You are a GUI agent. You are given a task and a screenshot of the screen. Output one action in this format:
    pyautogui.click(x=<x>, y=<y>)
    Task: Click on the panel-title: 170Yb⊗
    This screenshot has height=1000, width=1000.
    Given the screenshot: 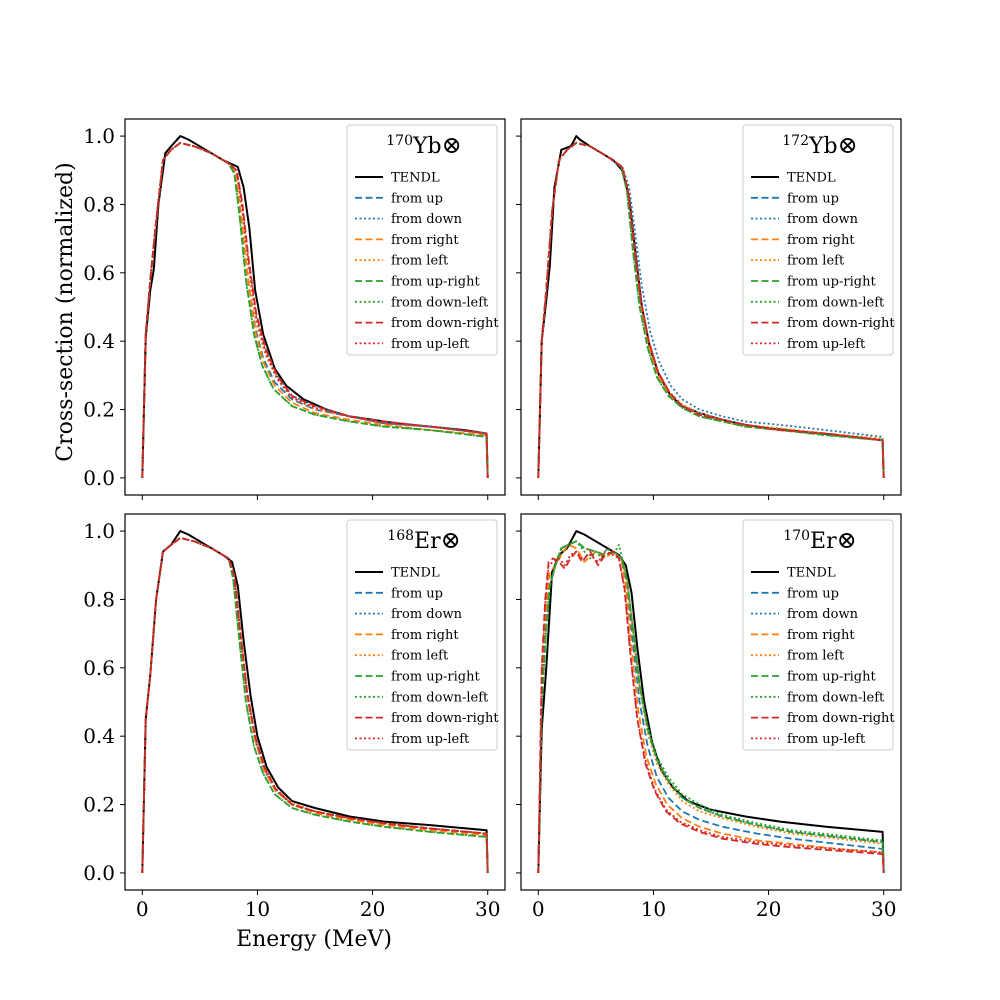 What is the action you would take?
    pyautogui.click(x=423, y=145)
    